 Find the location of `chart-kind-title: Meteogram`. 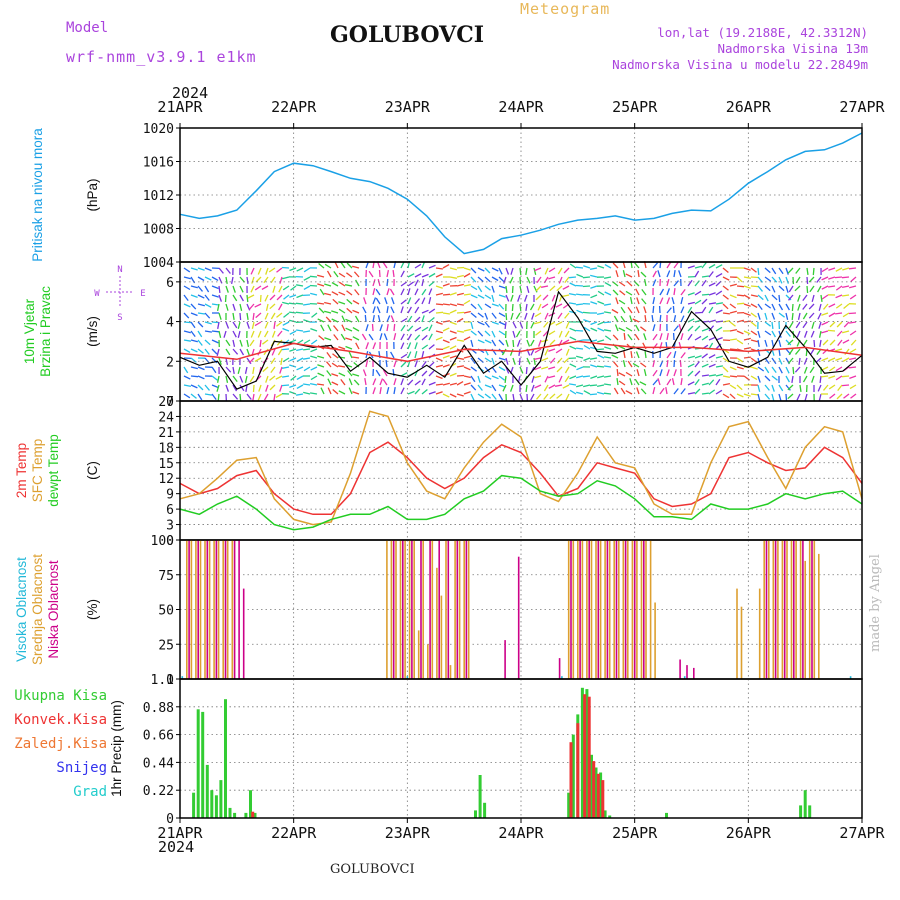

chart-kind-title: Meteogram is located at coordinates (565, 9).